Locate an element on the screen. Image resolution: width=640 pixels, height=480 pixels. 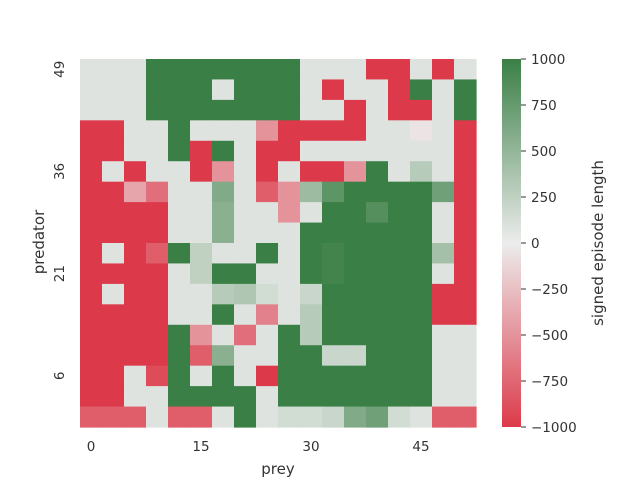
x-axis-ticks: 0 15 30 45 is located at coordinates (258, 447).